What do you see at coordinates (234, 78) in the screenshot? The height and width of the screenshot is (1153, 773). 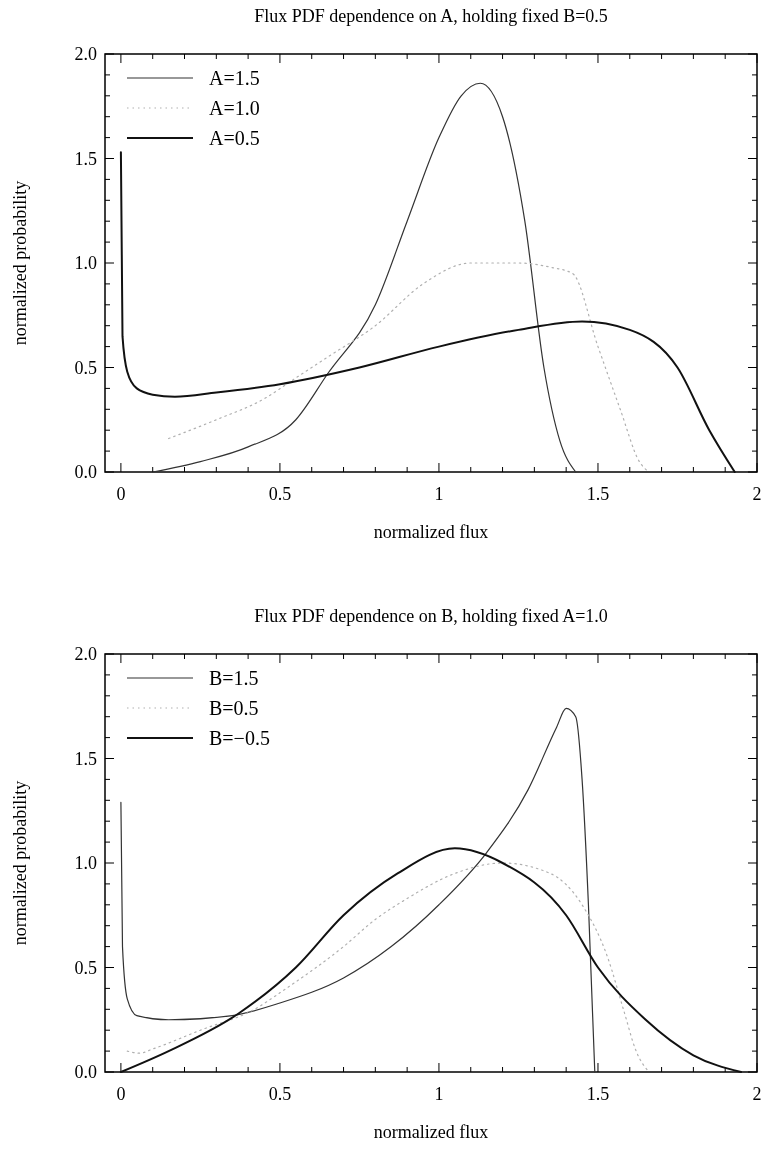 I see `legend-label: A=1.5` at bounding box center [234, 78].